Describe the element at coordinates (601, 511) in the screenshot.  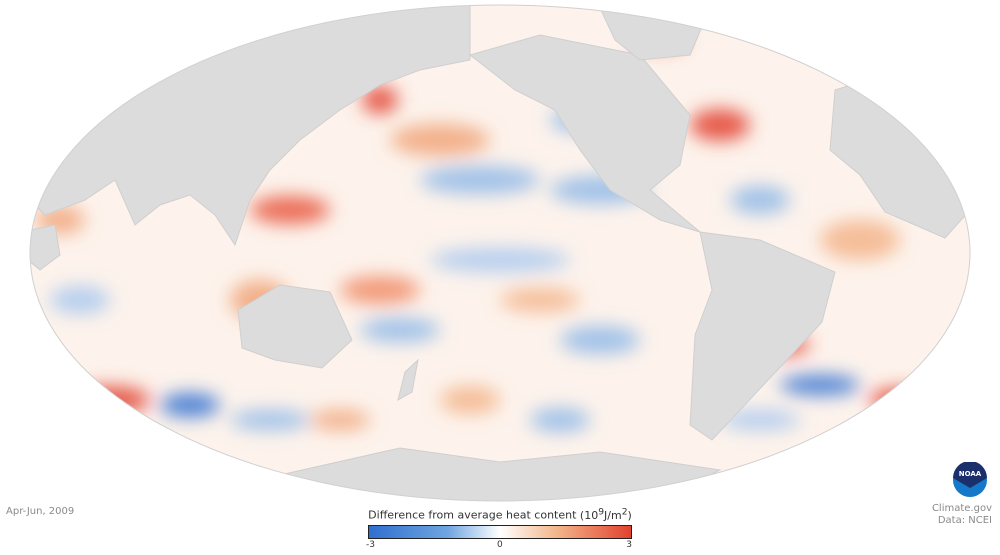
I see `unit-exponent: 9` at that location.